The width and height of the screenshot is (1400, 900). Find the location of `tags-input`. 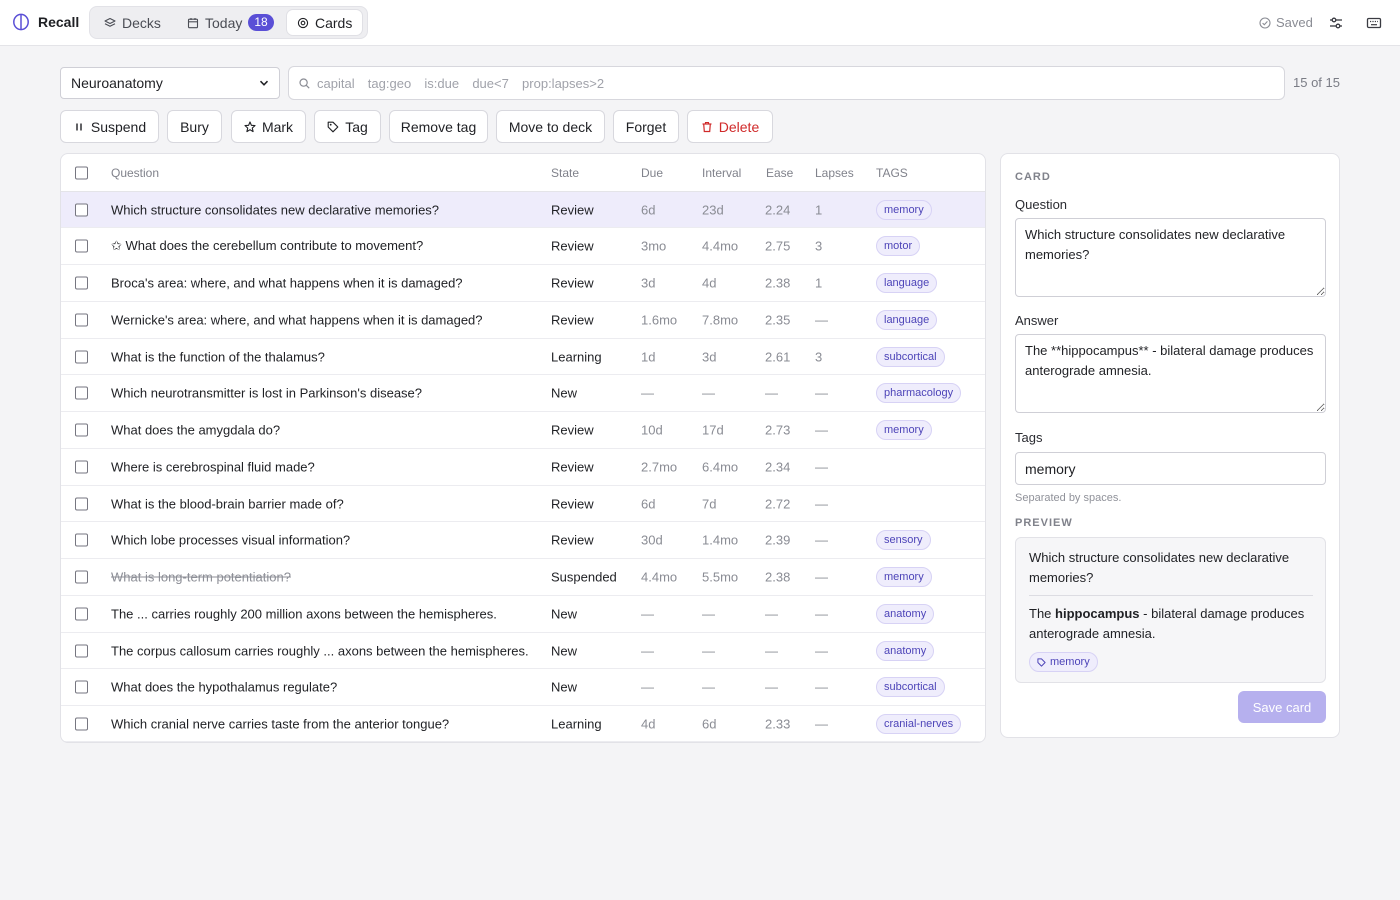

tags-input is located at coordinates (1170, 468).